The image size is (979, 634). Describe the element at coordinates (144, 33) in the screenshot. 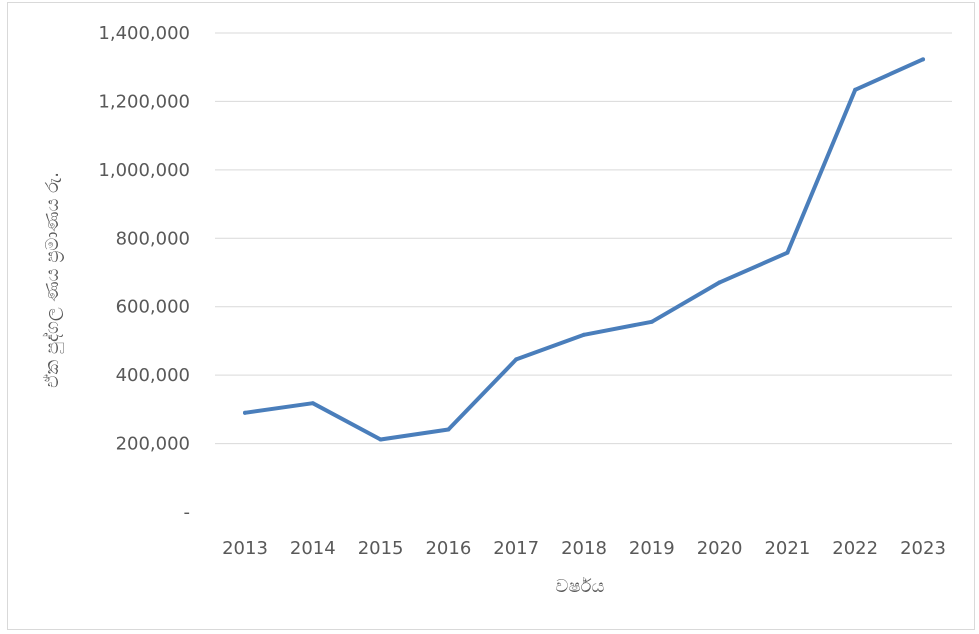

I see `y-tick-label: 1,400,000` at that location.